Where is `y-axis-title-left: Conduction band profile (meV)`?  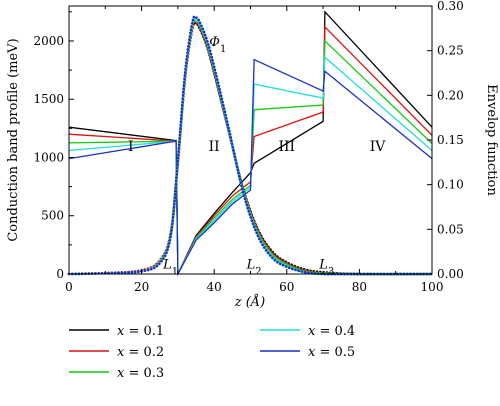
y-axis-title-left: Conduction band profile (meV) is located at coordinates (13, 139).